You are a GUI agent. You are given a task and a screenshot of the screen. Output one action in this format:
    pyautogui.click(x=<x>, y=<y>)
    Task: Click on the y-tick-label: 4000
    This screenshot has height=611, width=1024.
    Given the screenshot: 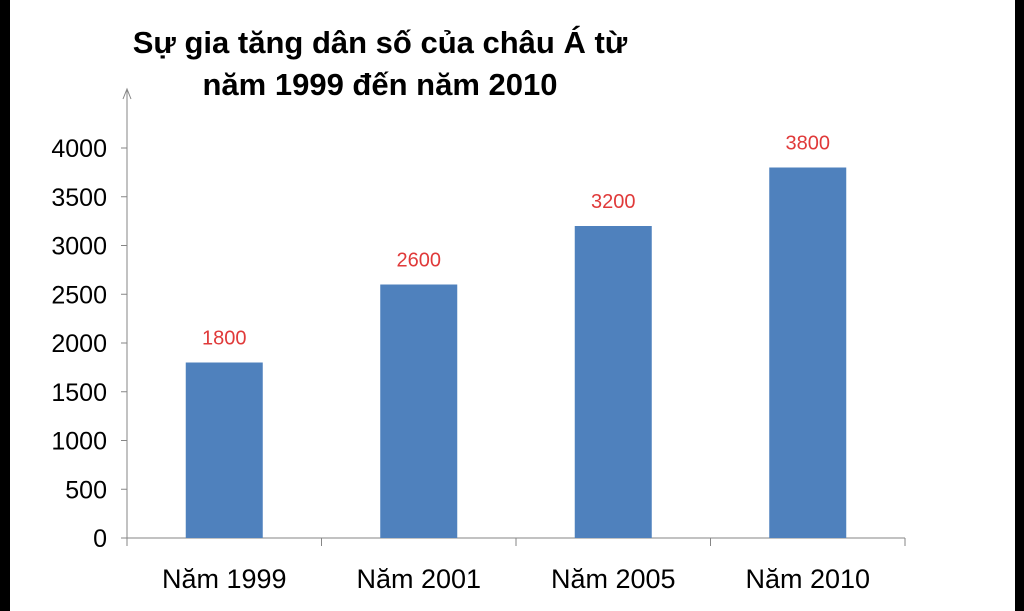 What is the action you would take?
    pyautogui.click(x=79, y=149)
    